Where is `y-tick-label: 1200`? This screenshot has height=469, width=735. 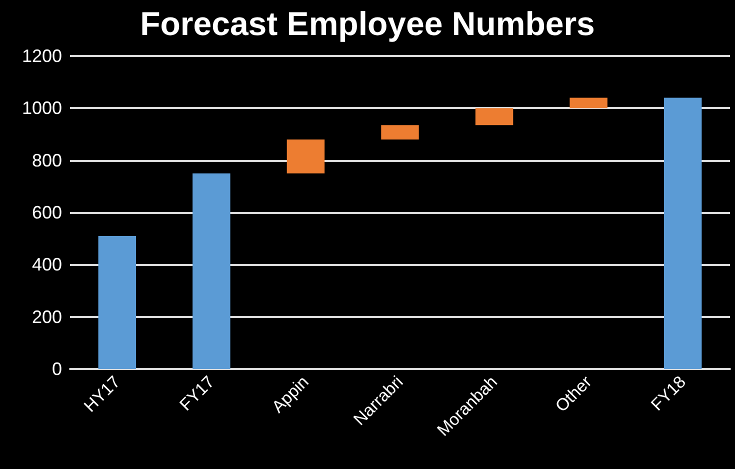 y-tick-label: 1200 is located at coordinates (42, 56).